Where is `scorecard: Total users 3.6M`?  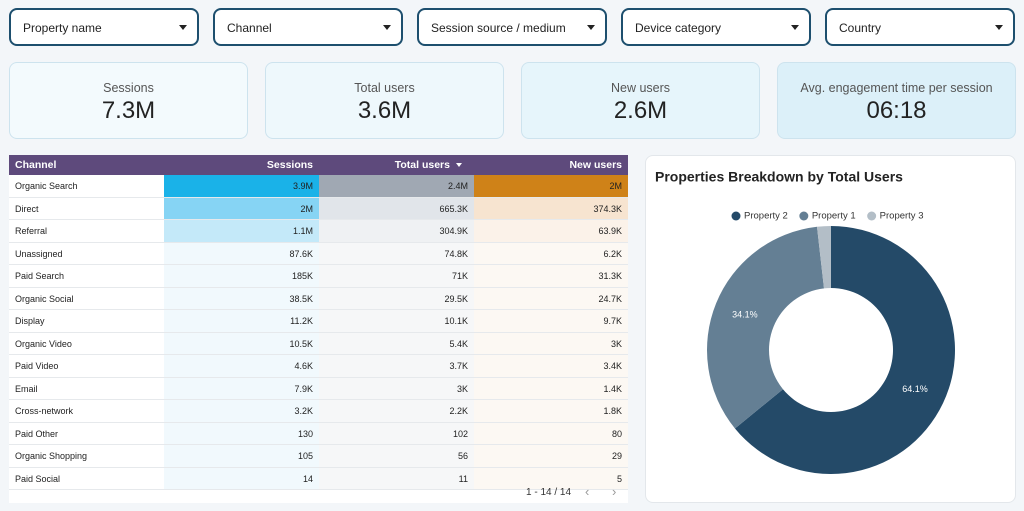 scorecard: Total users 3.6M is located at coordinates (384, 100).